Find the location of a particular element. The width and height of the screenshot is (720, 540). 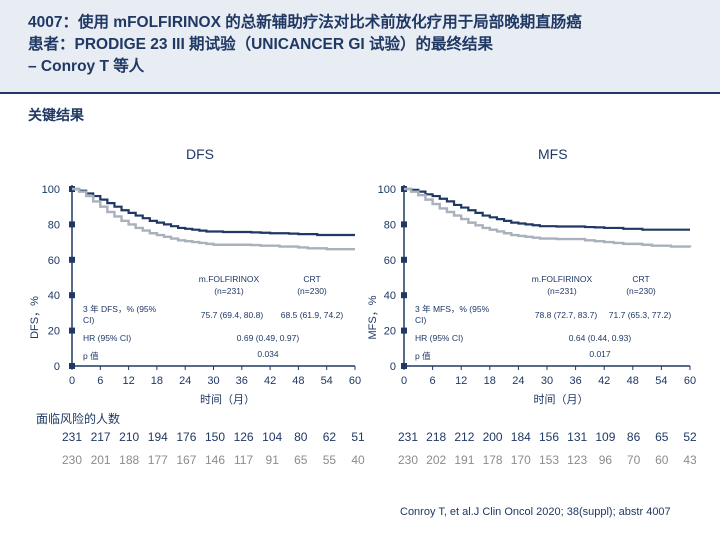

dfs-series-crt is located at coordinates (213, 219).